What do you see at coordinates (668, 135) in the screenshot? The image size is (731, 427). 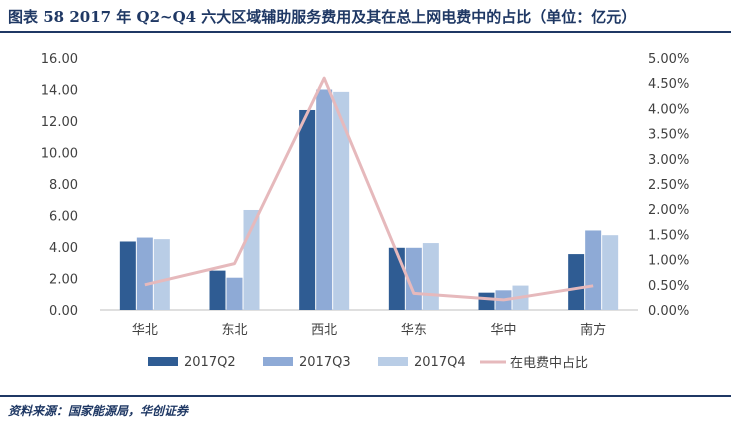 I see `y-right-tick-label: 3.50%` at bounding box center [668, 135].